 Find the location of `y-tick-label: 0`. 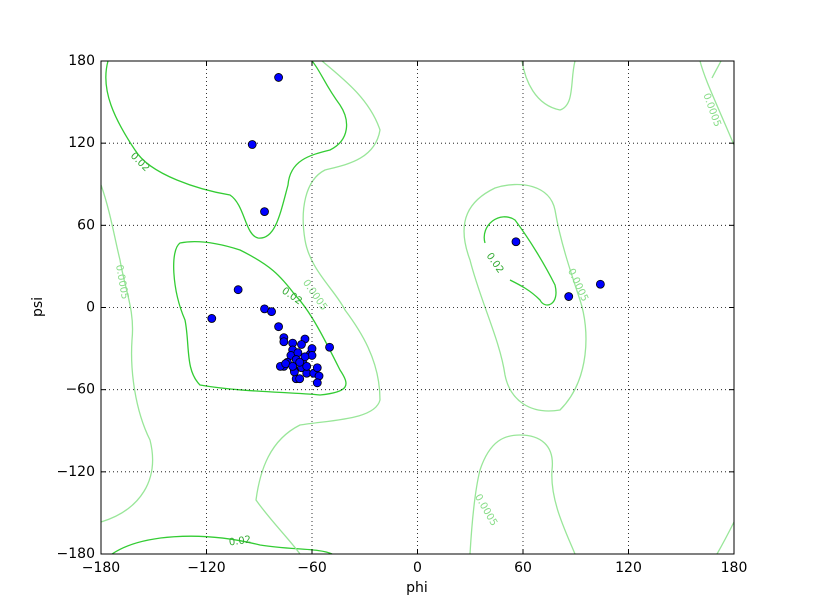

y-tick-label: 0 is located at coordinates (90, 308).